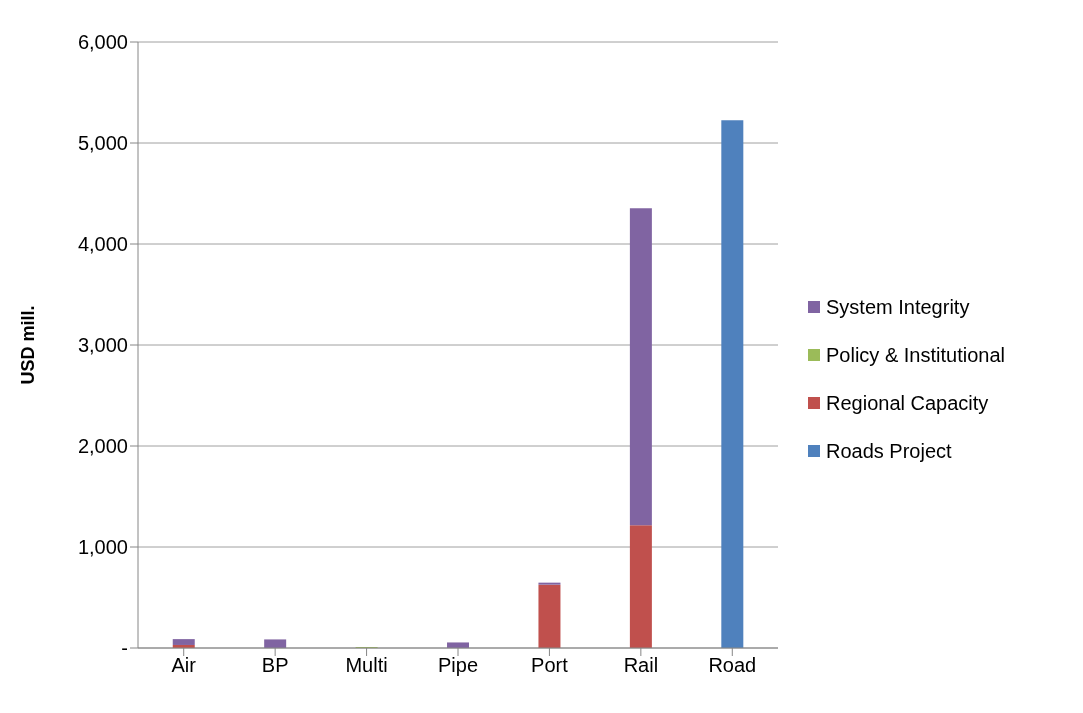 This screenshot has height=713, width=1083. Describe the element at coordinates (915, 355) in the screenshot. I see `legend-label: Policy & Institutional` at that location.